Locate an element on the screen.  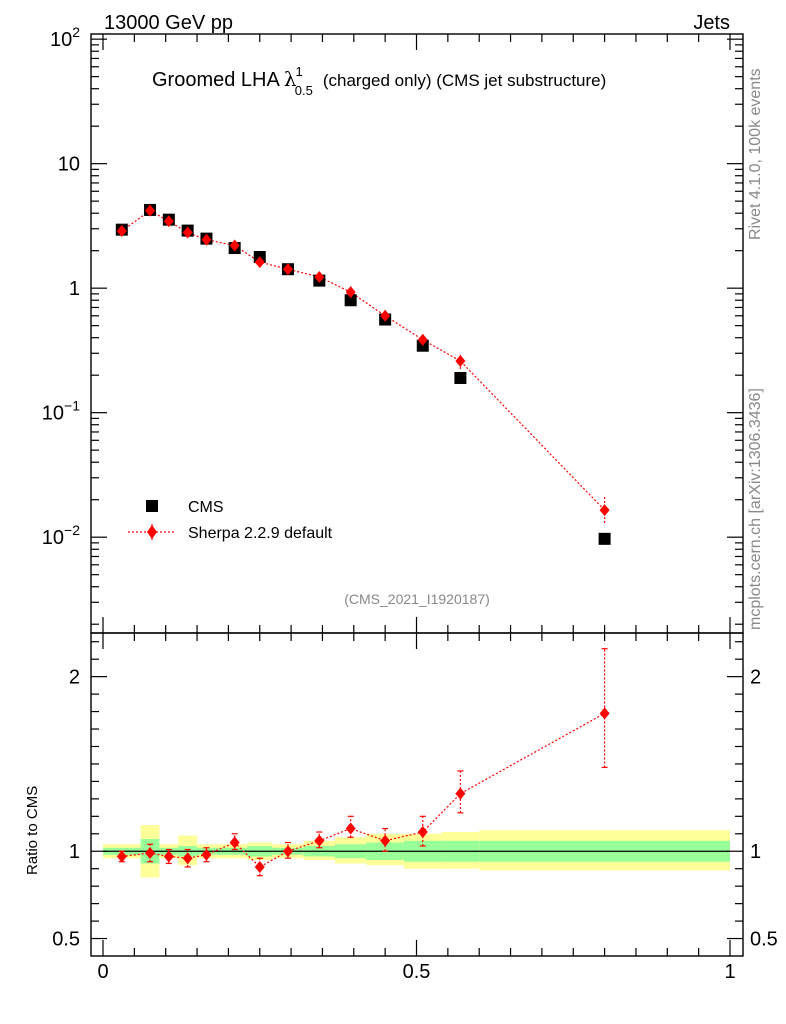
x-tick-label: 0.5 is located at coordinates (417, 972).